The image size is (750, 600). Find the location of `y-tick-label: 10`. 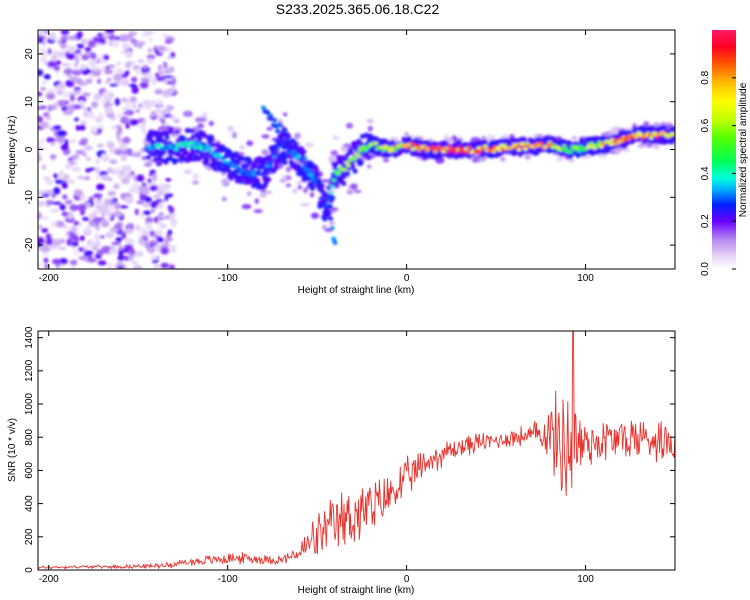

y-tick-label: 10 is located at coordinates (29, 102).